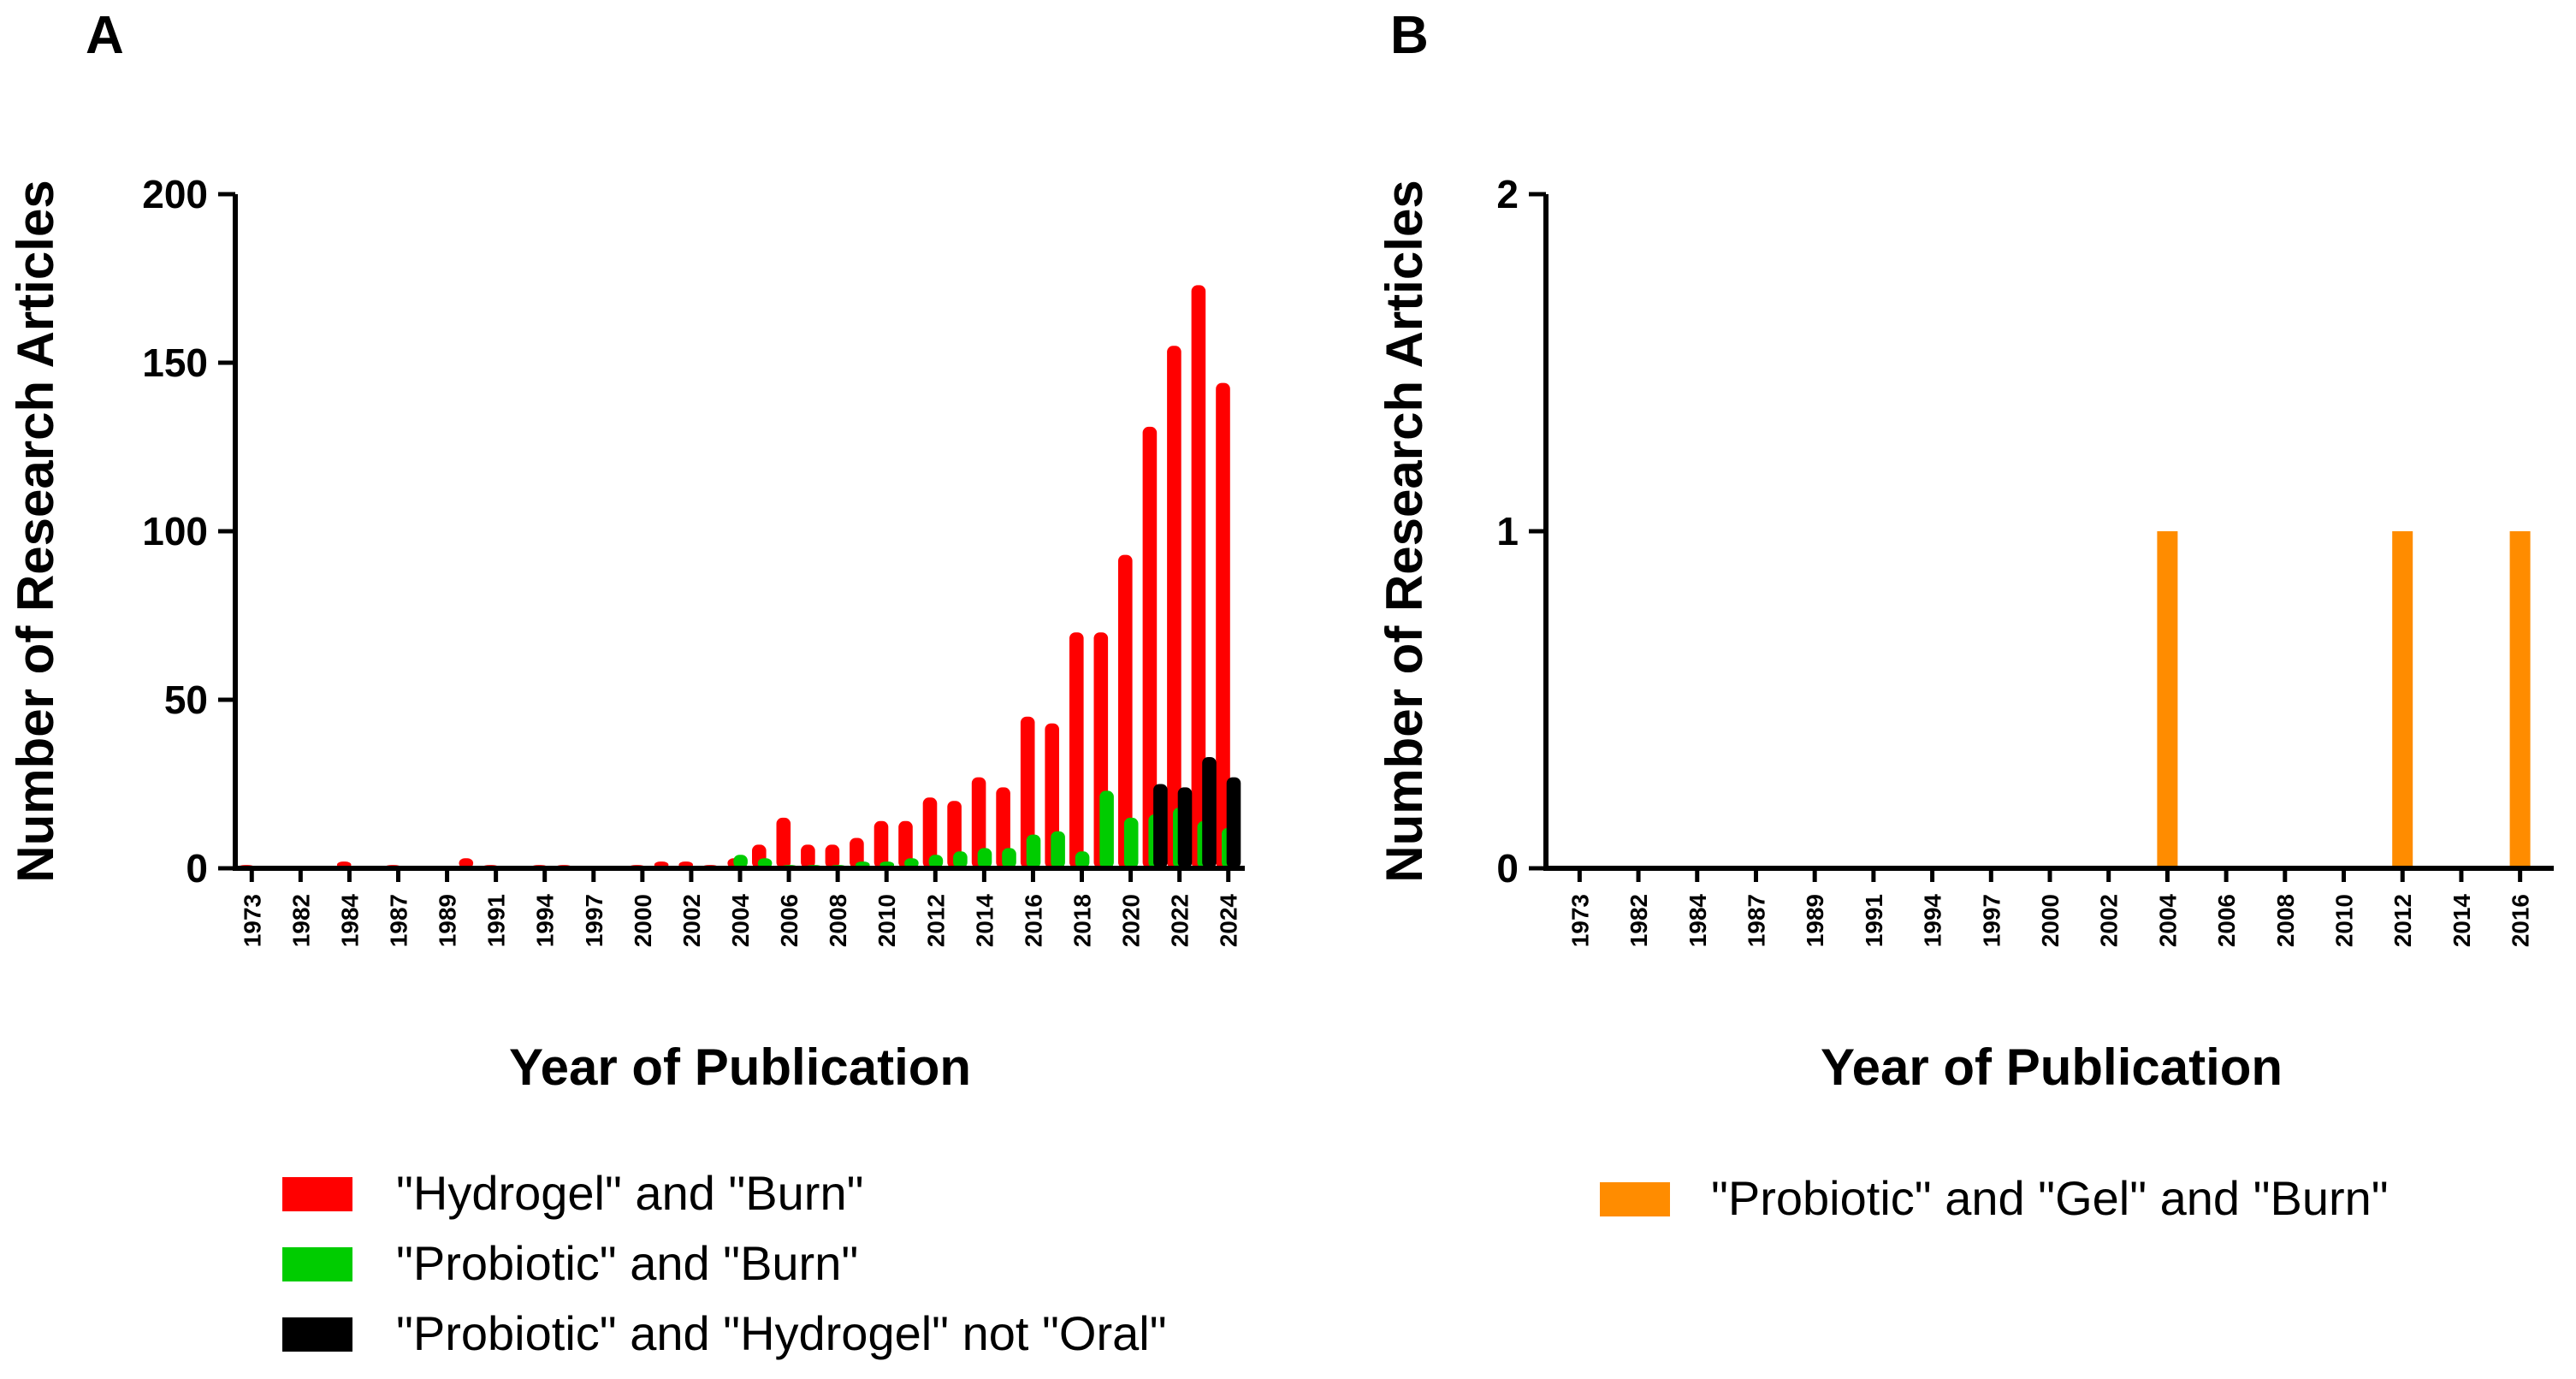 The image size is (2576, 1379). What do you see at coordinates (1125, 711) in the screenshot?
I see `bar-a-s0-2020` at bounding box center [1125, 711].